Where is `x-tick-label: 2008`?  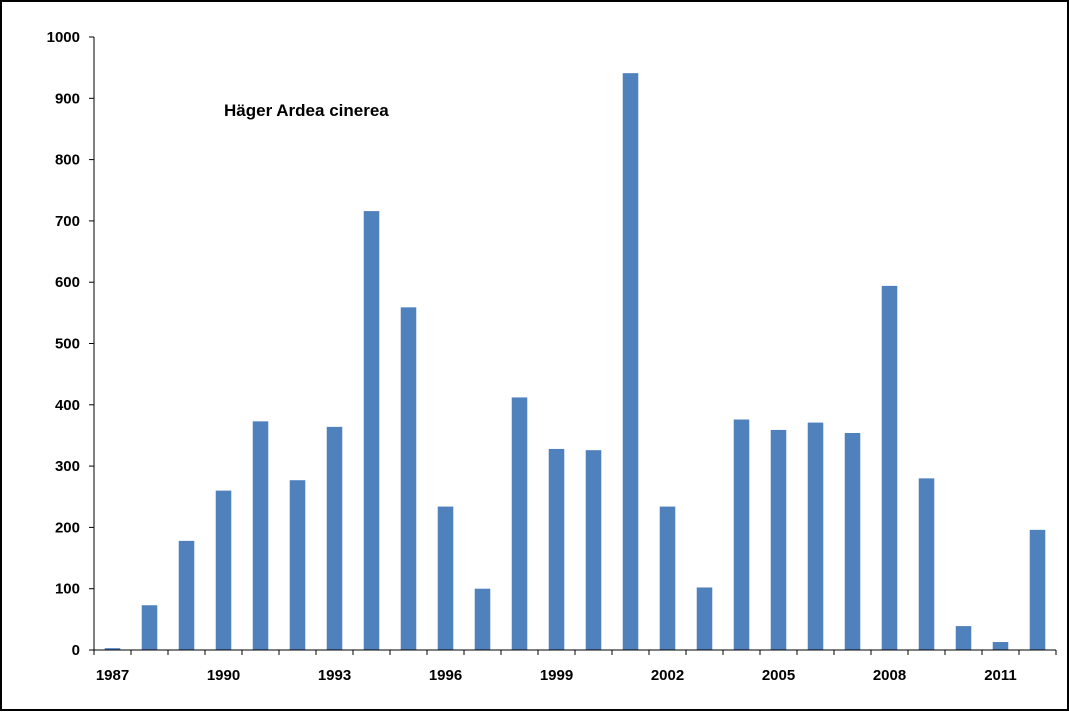 x-tick-label: 2008 is located at coordinates (889, 675).